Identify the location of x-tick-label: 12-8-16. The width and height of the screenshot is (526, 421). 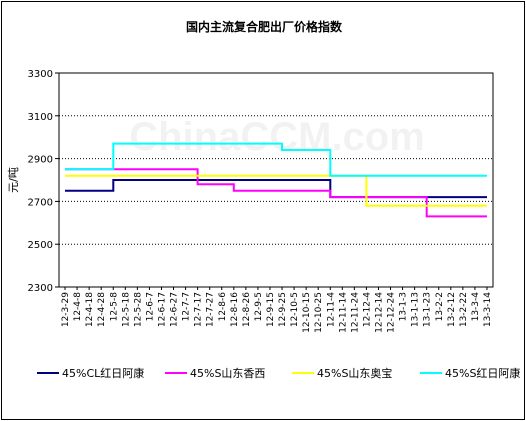
(235, 309).